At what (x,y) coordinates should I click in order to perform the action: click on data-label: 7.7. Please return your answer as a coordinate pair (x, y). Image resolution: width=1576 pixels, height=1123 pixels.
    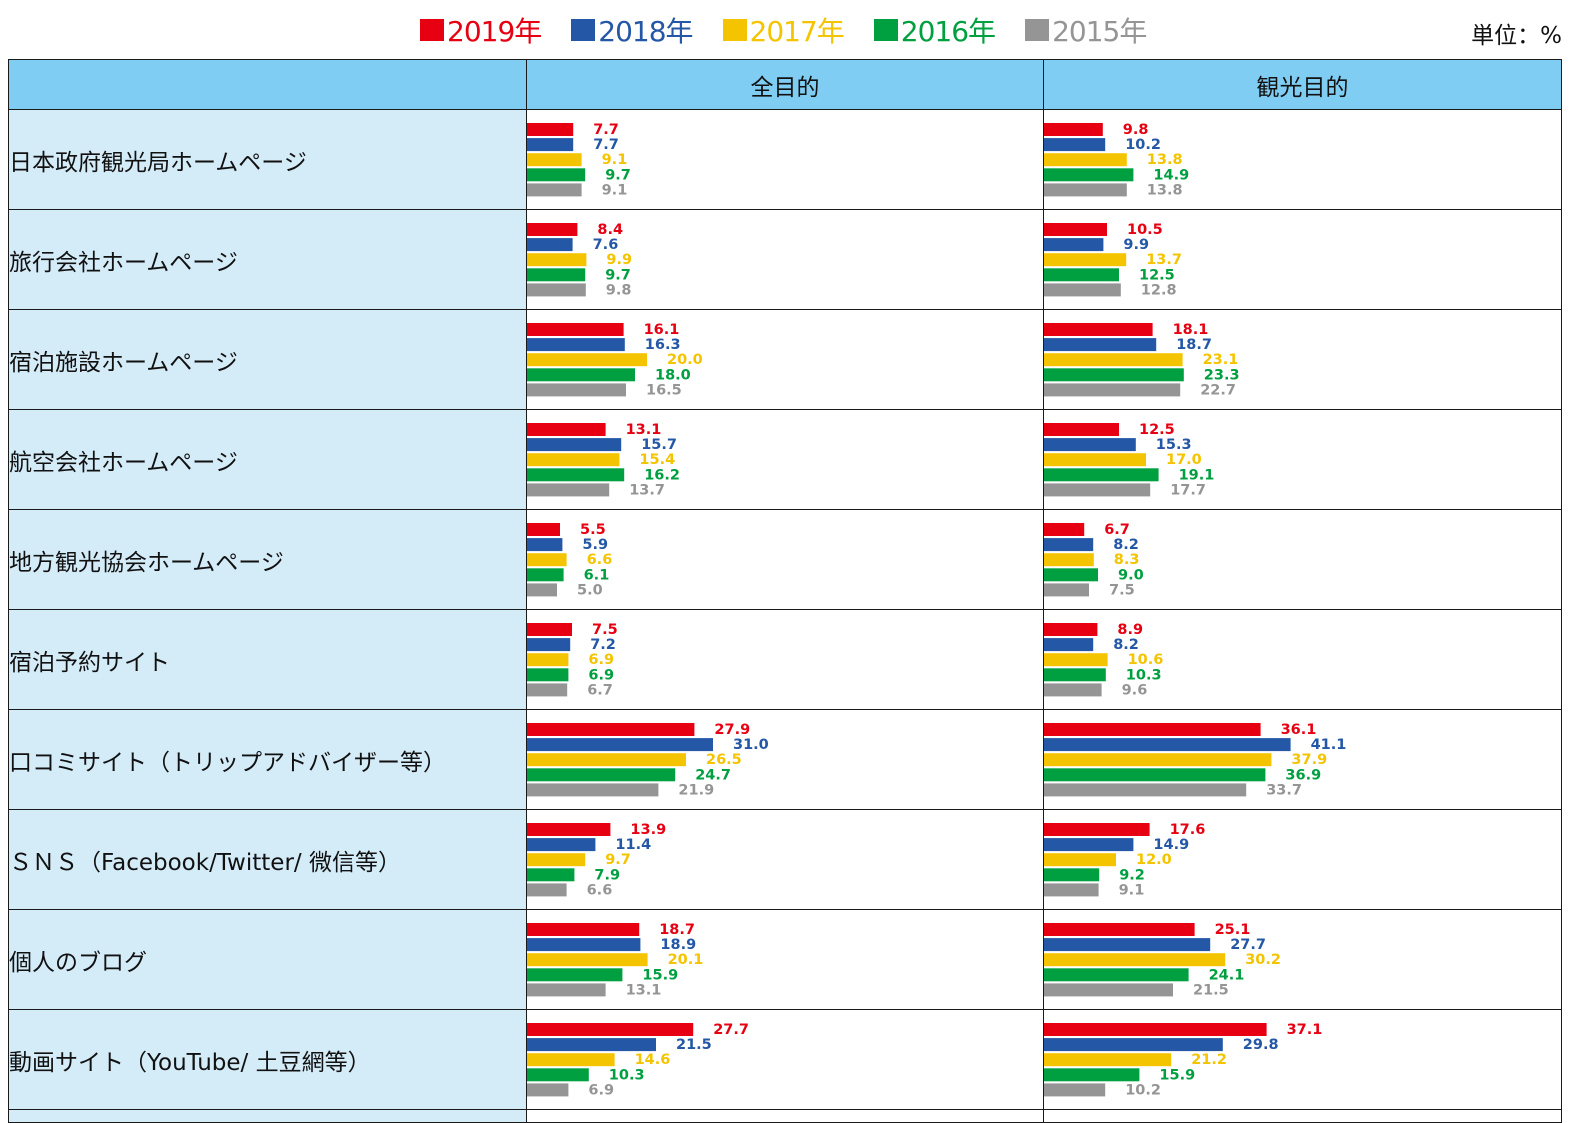
    Looking at the image, I should click on (606, 130).